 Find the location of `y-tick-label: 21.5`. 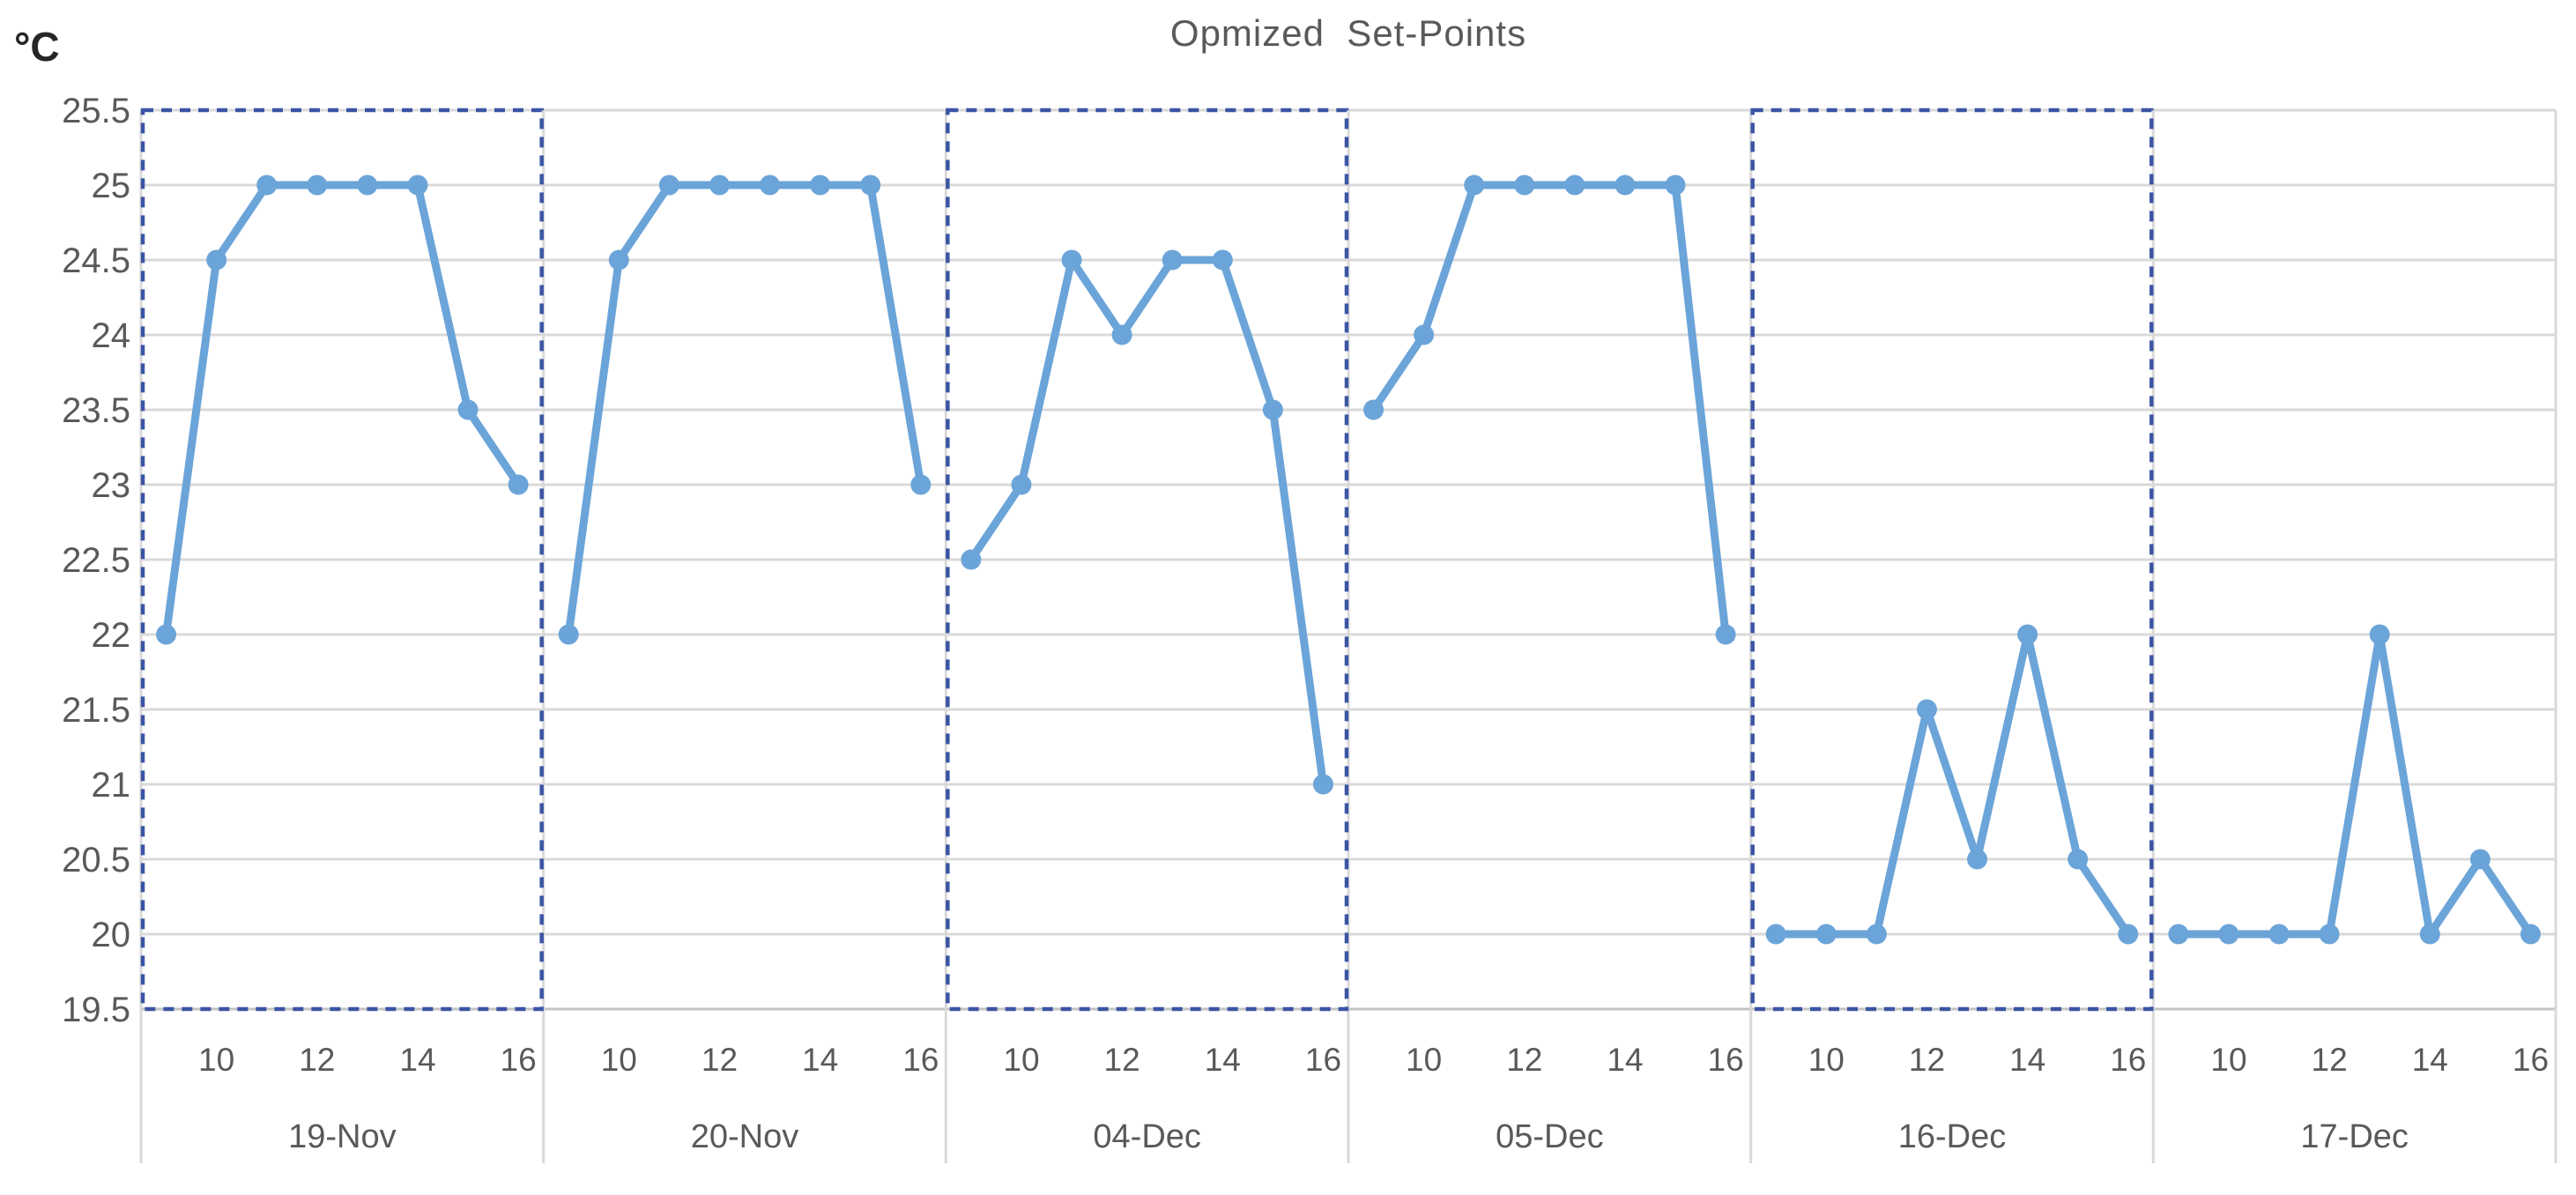

y-tick-label: 21.5 is located at coordinates (96, 710).